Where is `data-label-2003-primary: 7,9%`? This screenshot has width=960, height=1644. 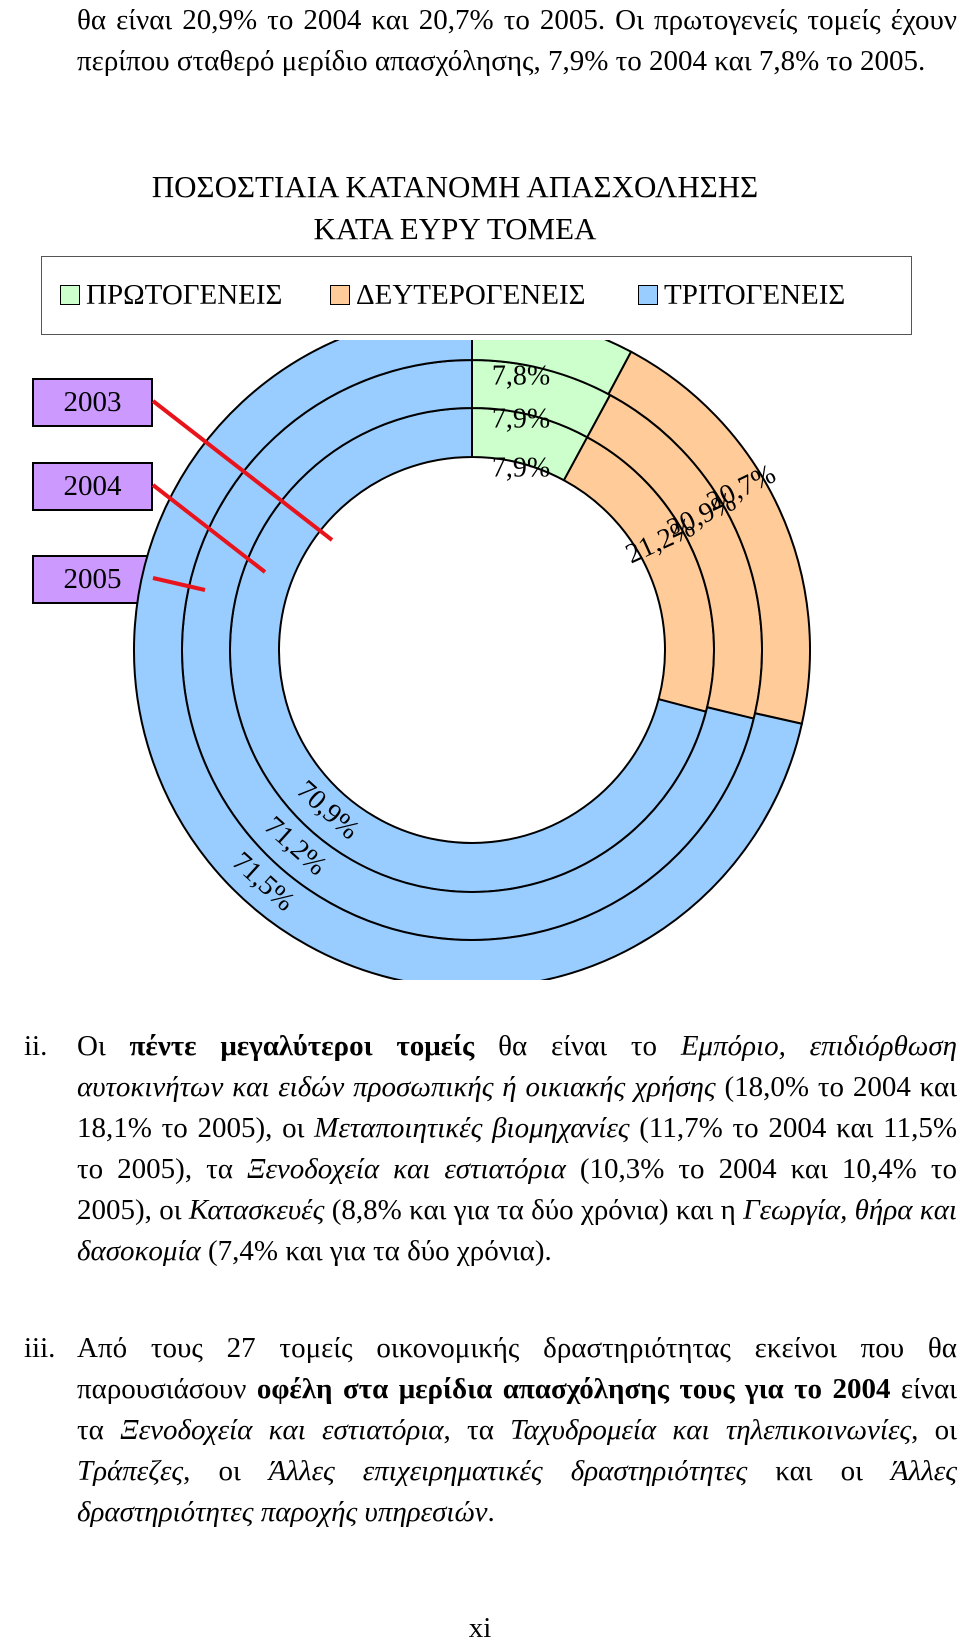 data-label-2003-primary: 7,9% is located at coordinates (521, 467).